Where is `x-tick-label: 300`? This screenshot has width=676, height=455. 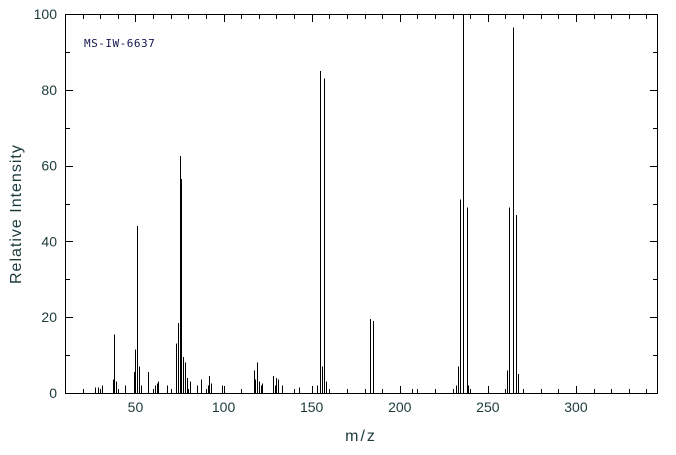
x-tick-label: 300 is located at coordinates (576, 407).